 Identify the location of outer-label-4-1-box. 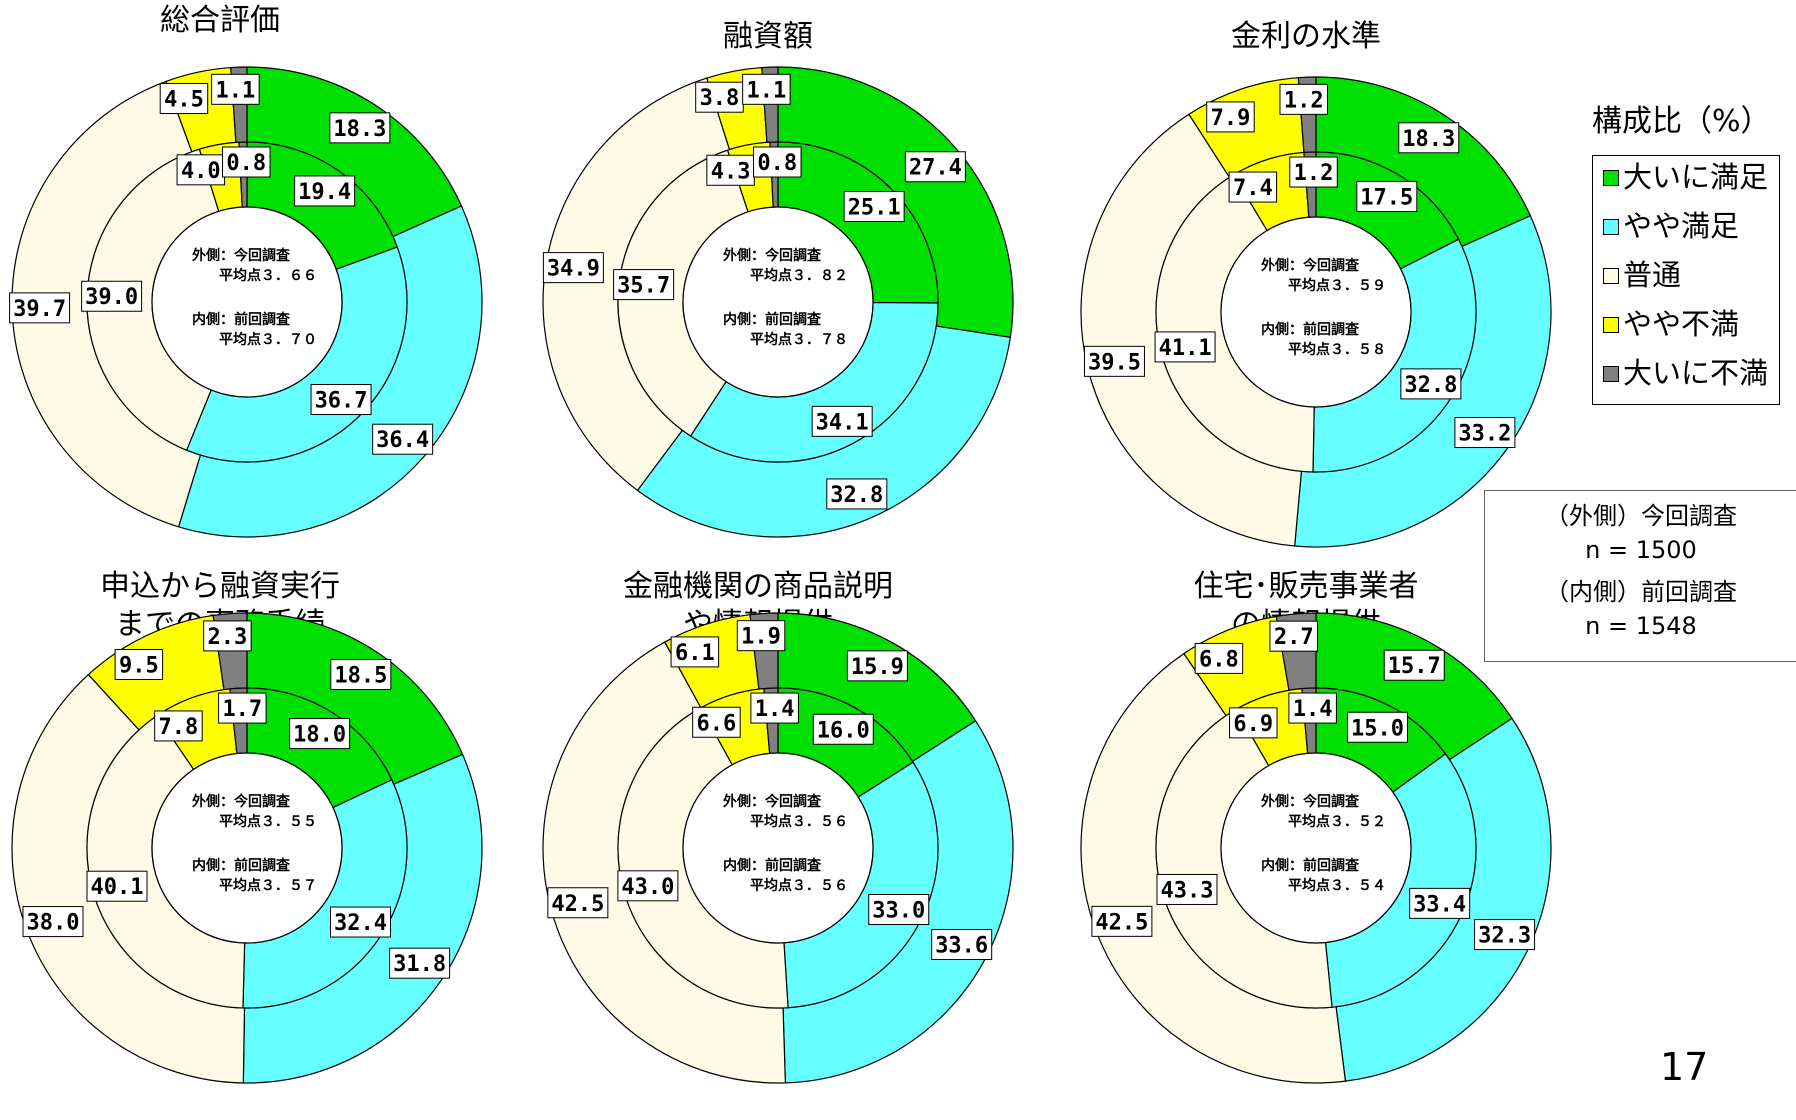
(361, 675).